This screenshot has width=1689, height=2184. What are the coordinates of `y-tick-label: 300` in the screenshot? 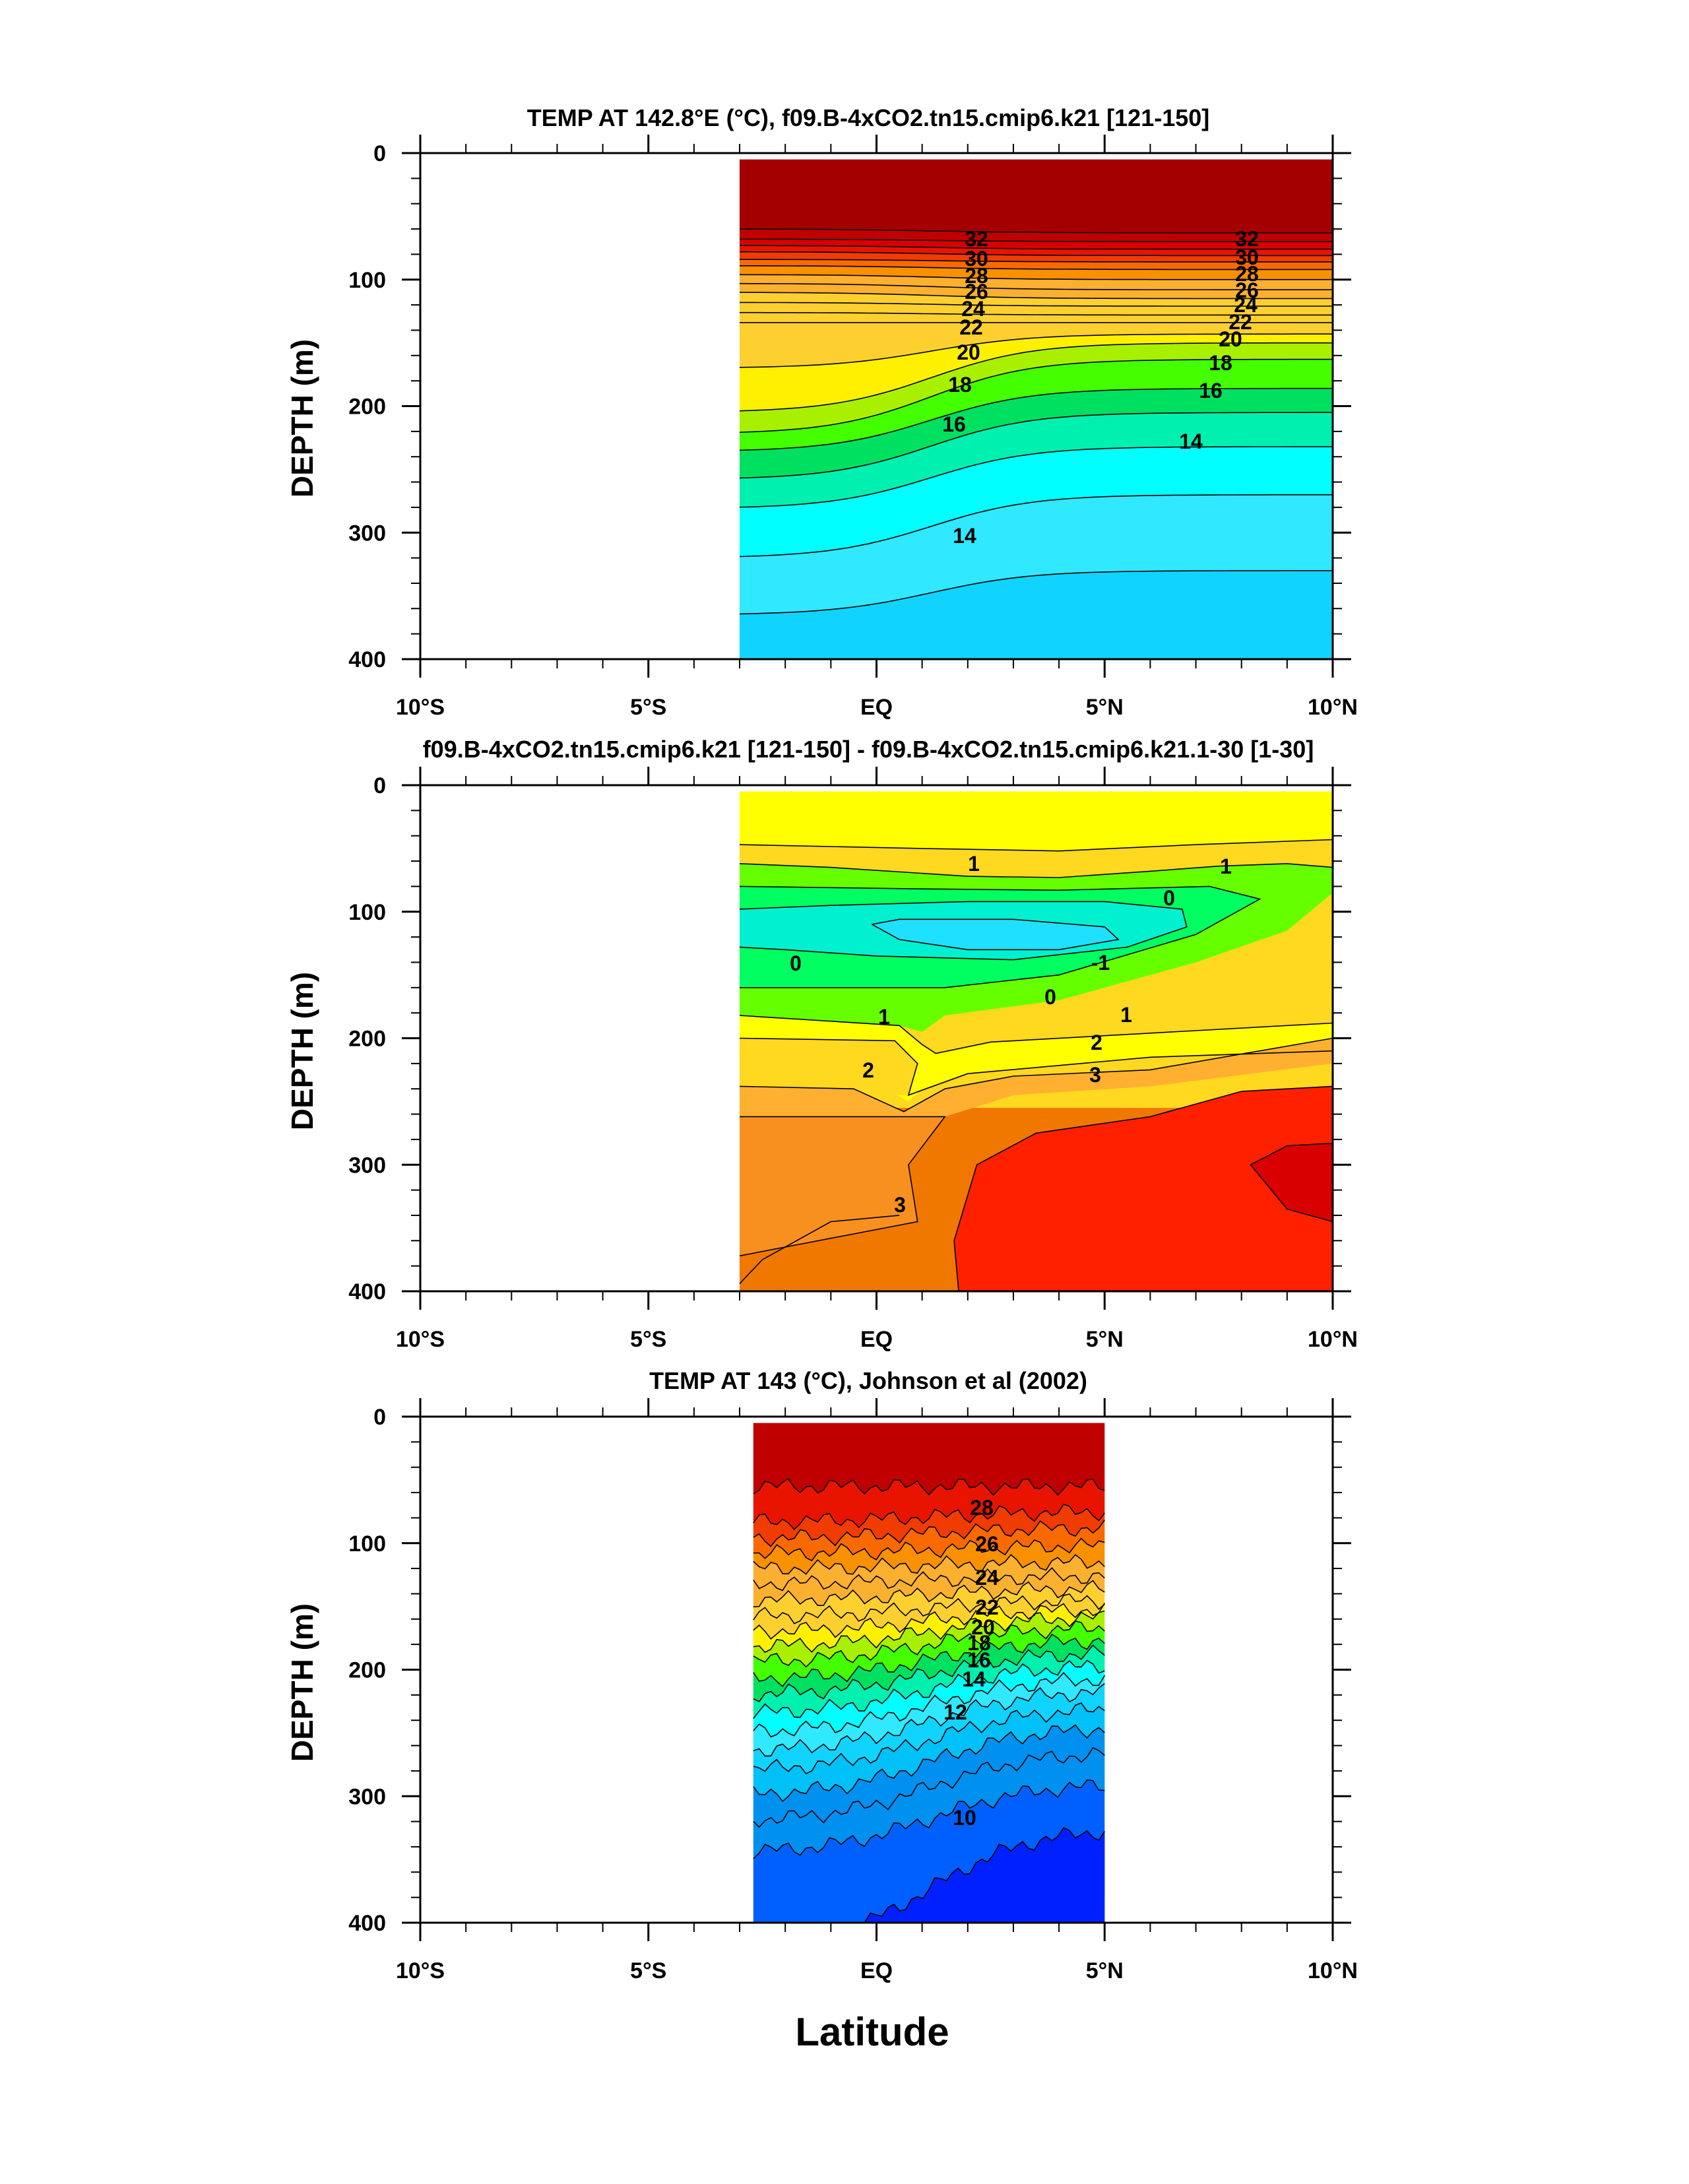 It's located at (367, 1796).